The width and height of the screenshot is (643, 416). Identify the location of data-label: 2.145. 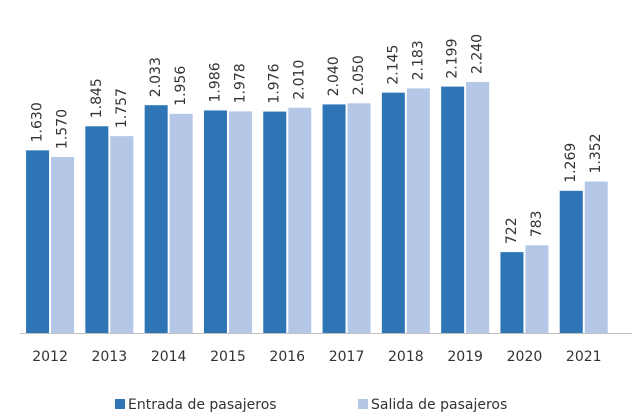
(393, 65).